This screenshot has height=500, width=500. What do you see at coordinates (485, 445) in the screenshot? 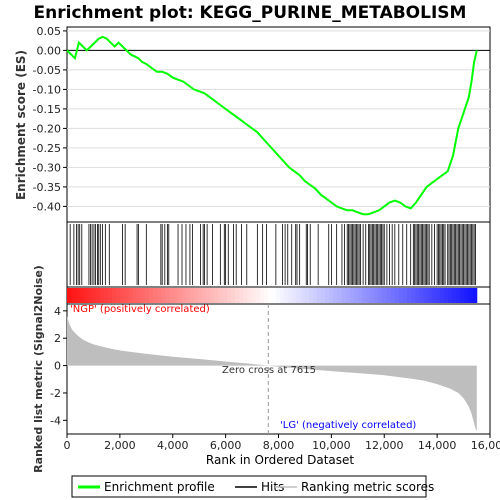
I see `x-tick-label: 16,000` at bounding box center [485, 445].